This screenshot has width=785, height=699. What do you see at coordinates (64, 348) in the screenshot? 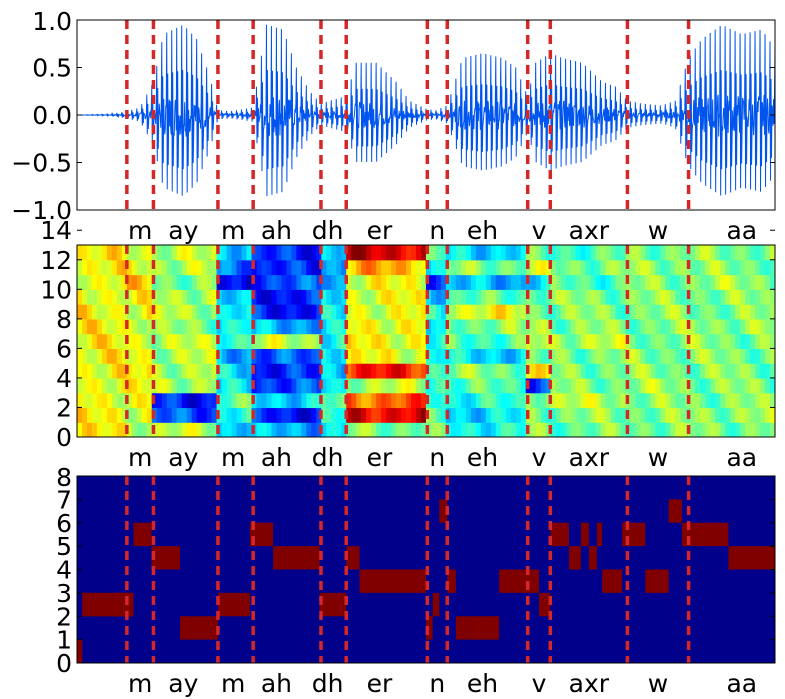
I see `y-tick-label: 6` at bounding box center [64, 348].